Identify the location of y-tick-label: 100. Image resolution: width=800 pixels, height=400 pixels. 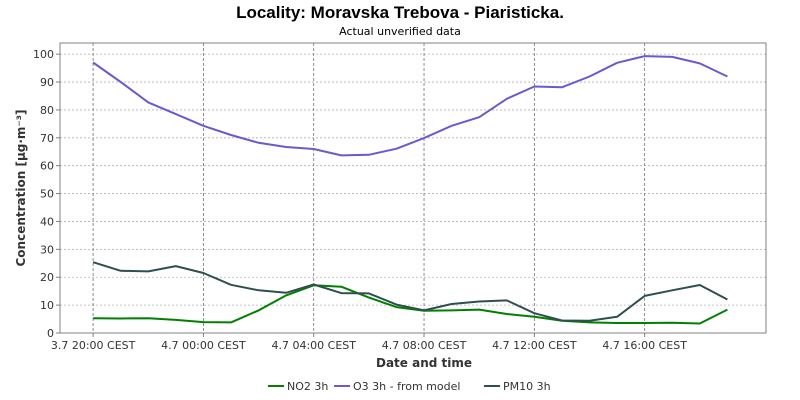
(43, 54).